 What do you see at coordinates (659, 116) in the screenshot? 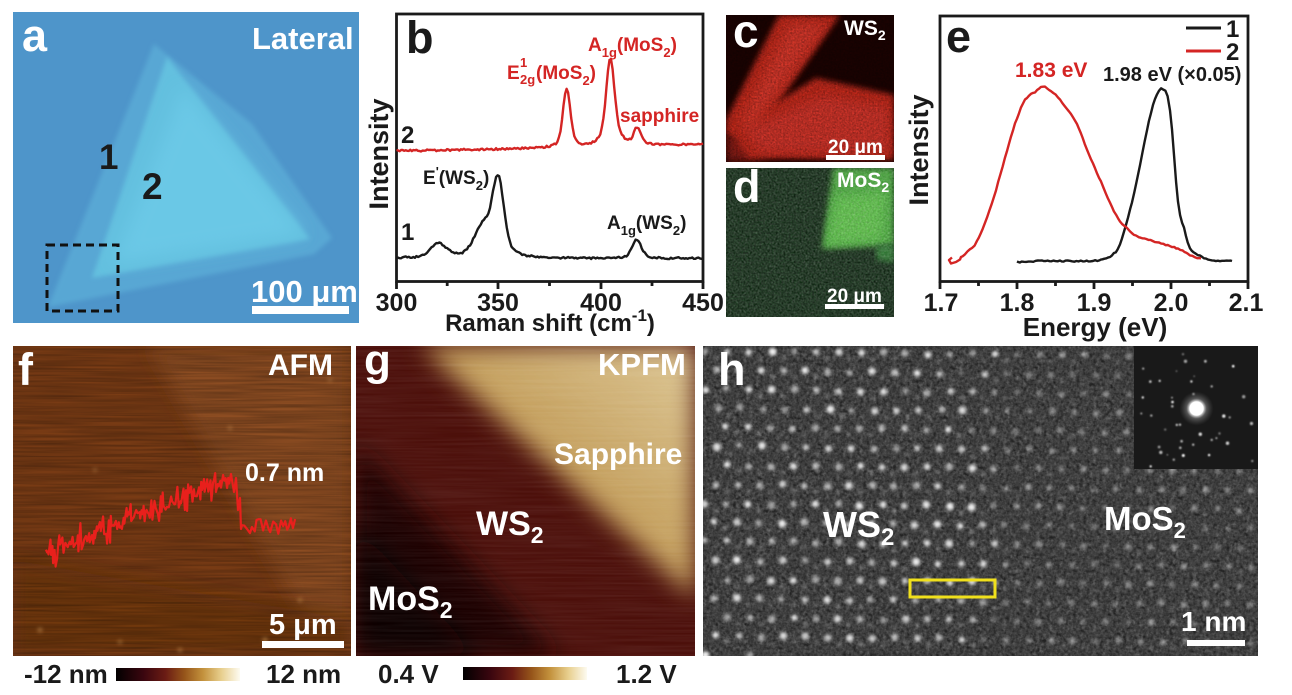
I see `svg-text: sapphire` at bounding box center [659, 116].